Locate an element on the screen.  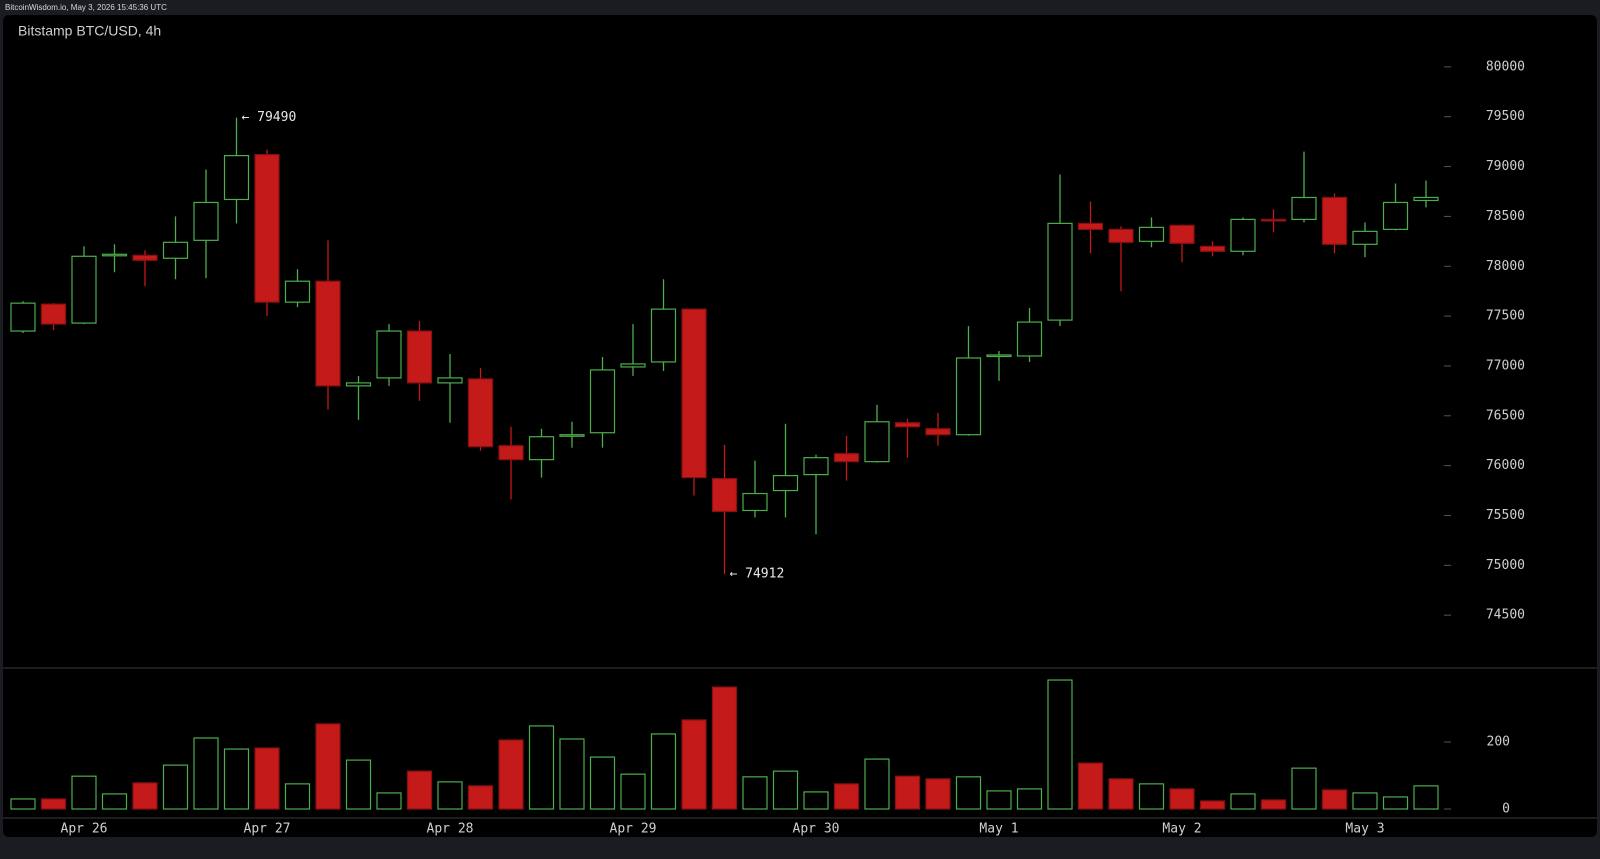
x-tick-label: May 2 is located at coordinates (1181, 829).